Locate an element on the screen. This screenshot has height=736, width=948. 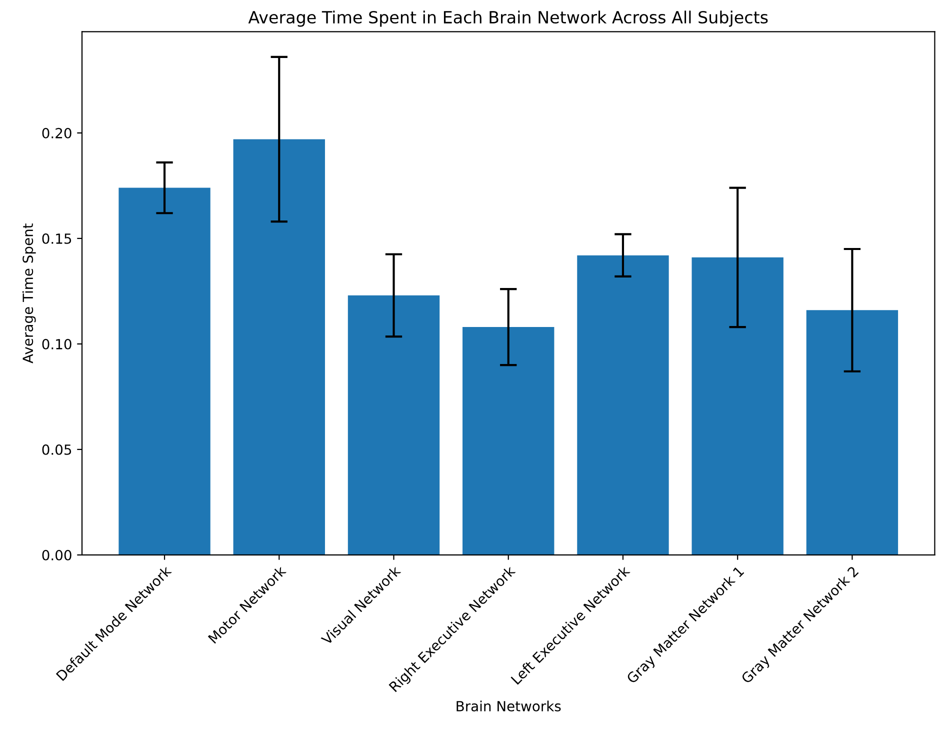
y-tick-label: 0.00 is located at coordinates (57, 555).